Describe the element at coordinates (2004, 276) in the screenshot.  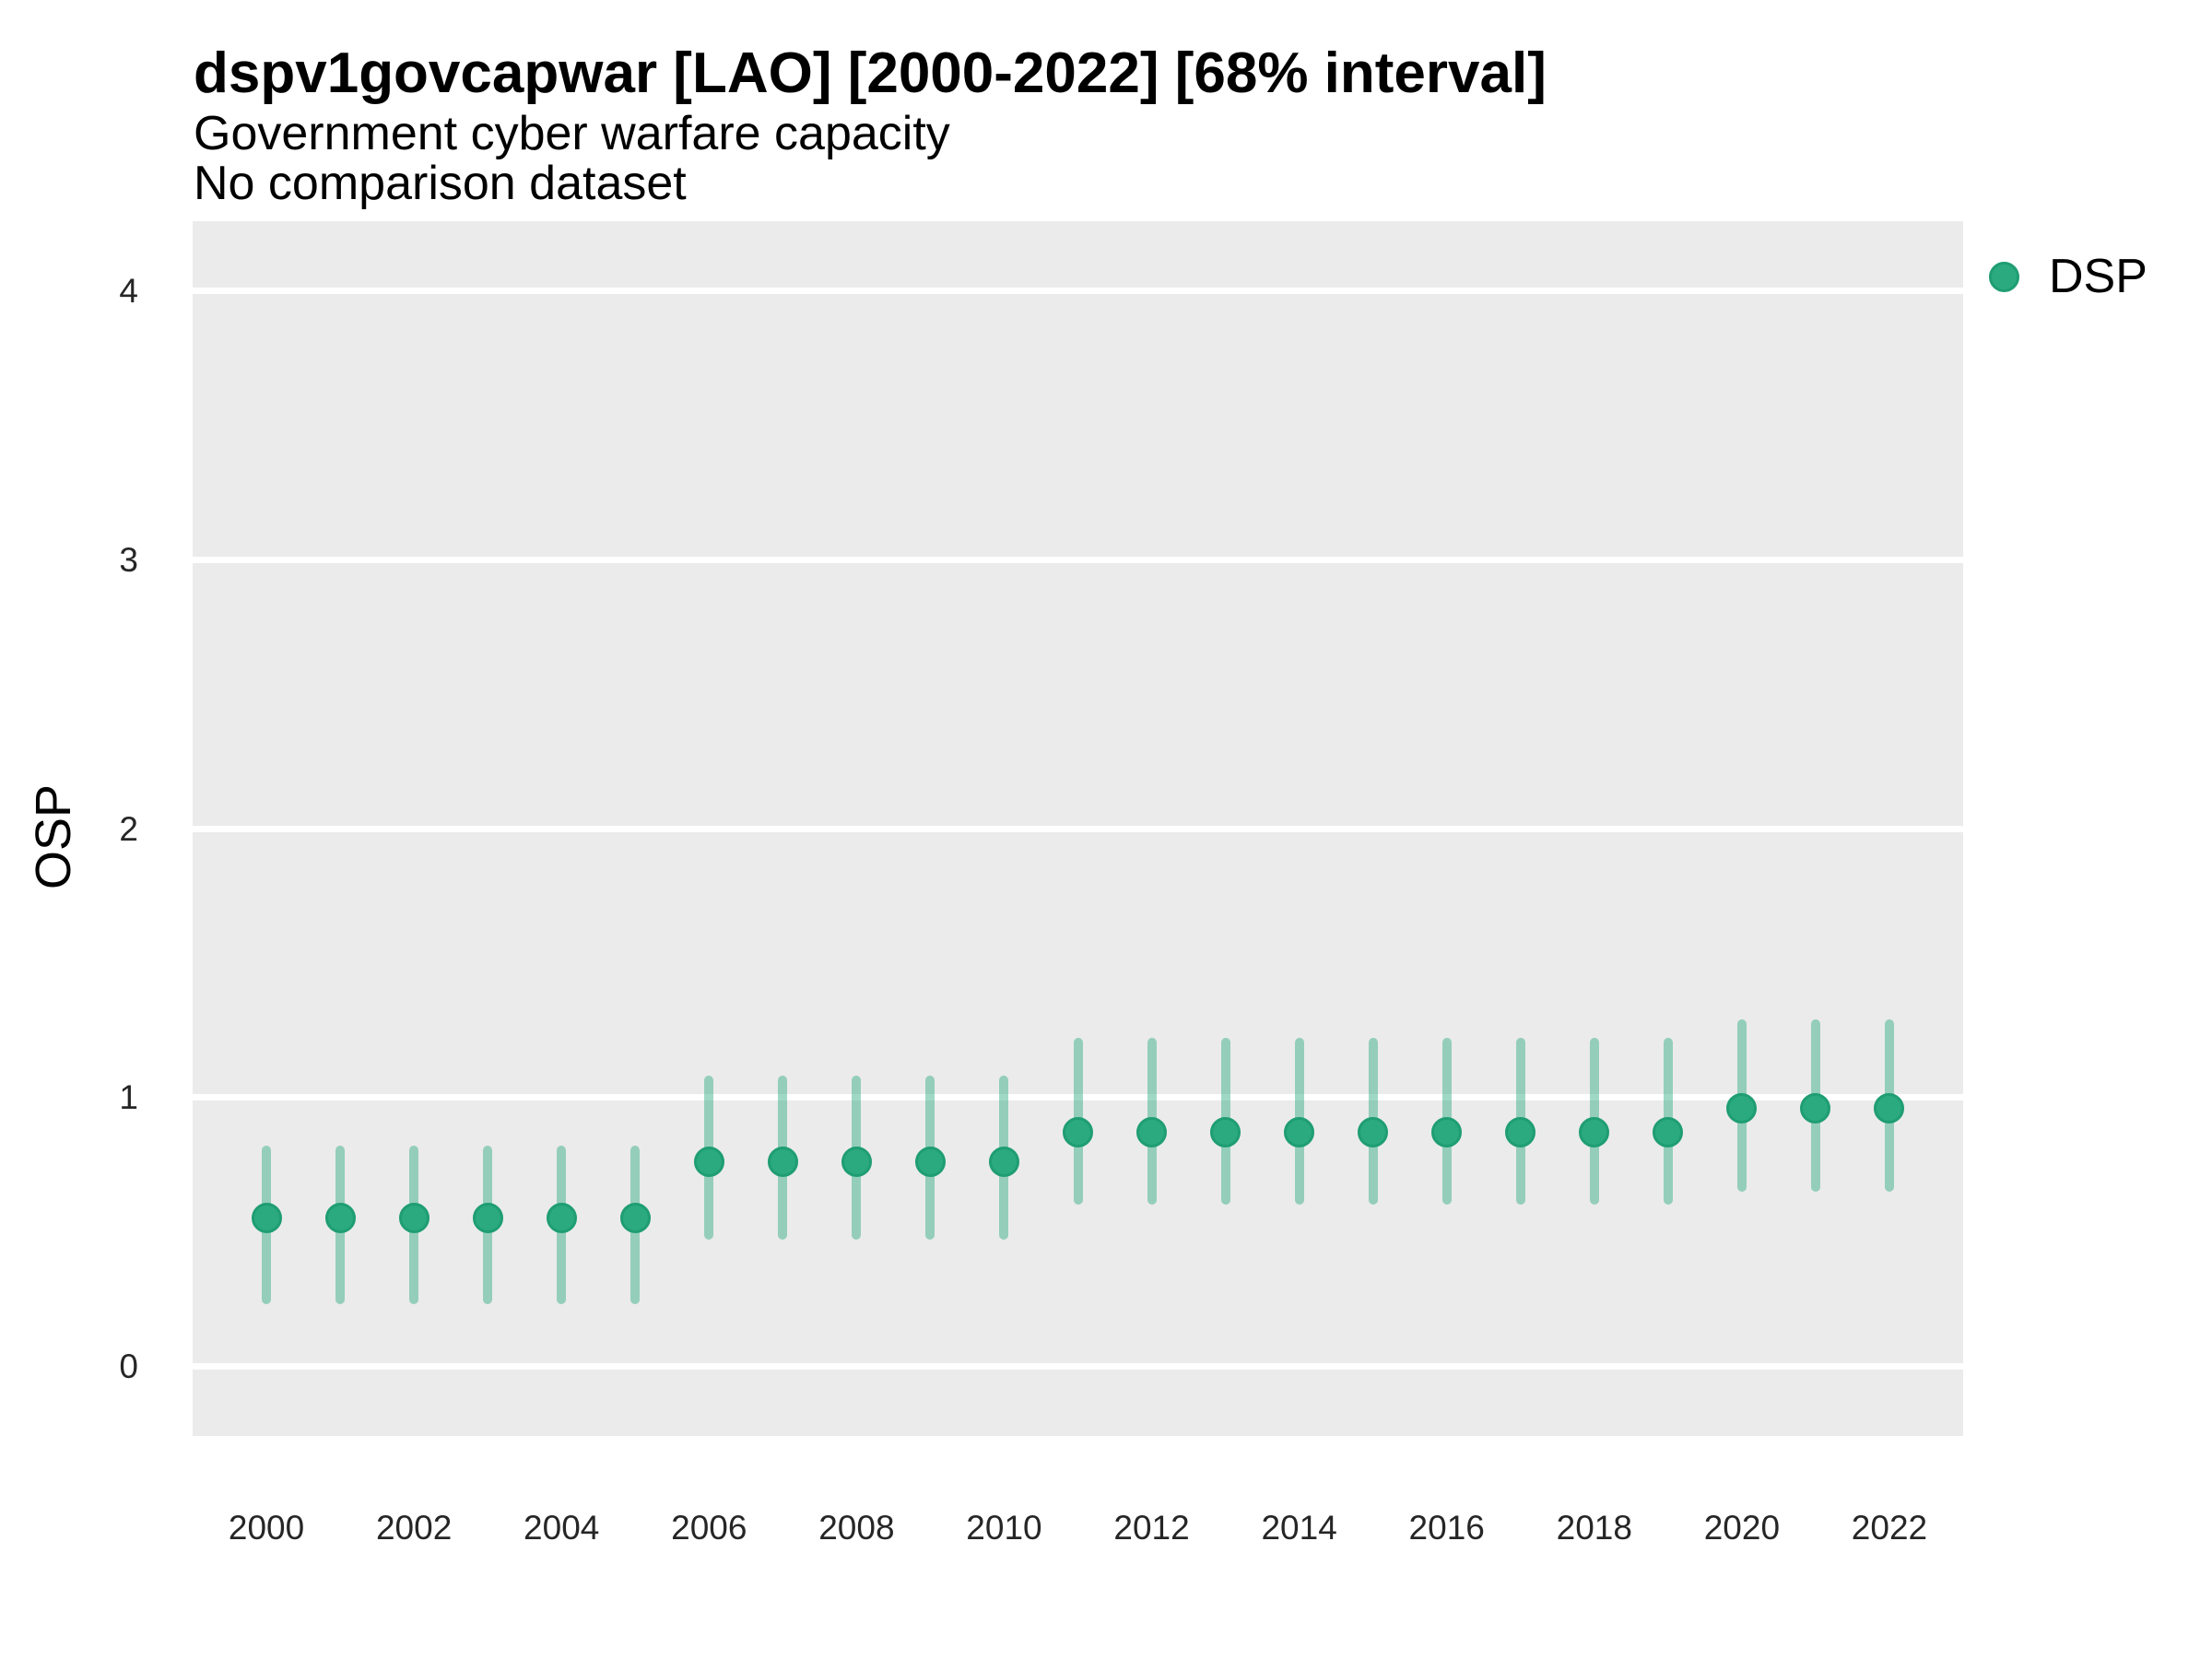
I see `legend-point-icon` at that location.